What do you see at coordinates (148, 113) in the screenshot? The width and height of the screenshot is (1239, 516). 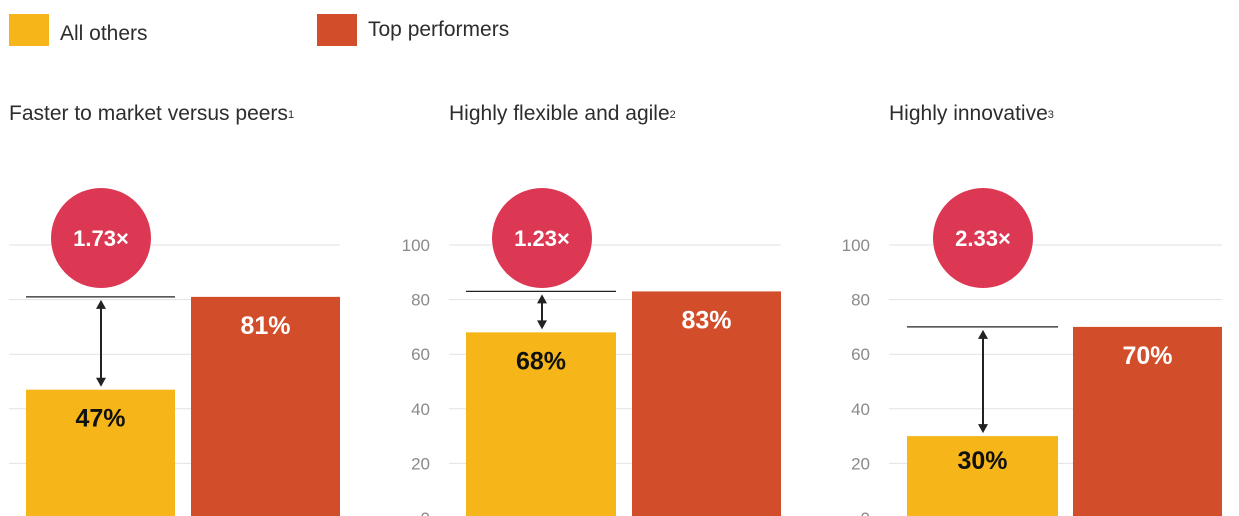 I see `chart-title-text: Faster to market versus peers` at bounding box center [148, 113].